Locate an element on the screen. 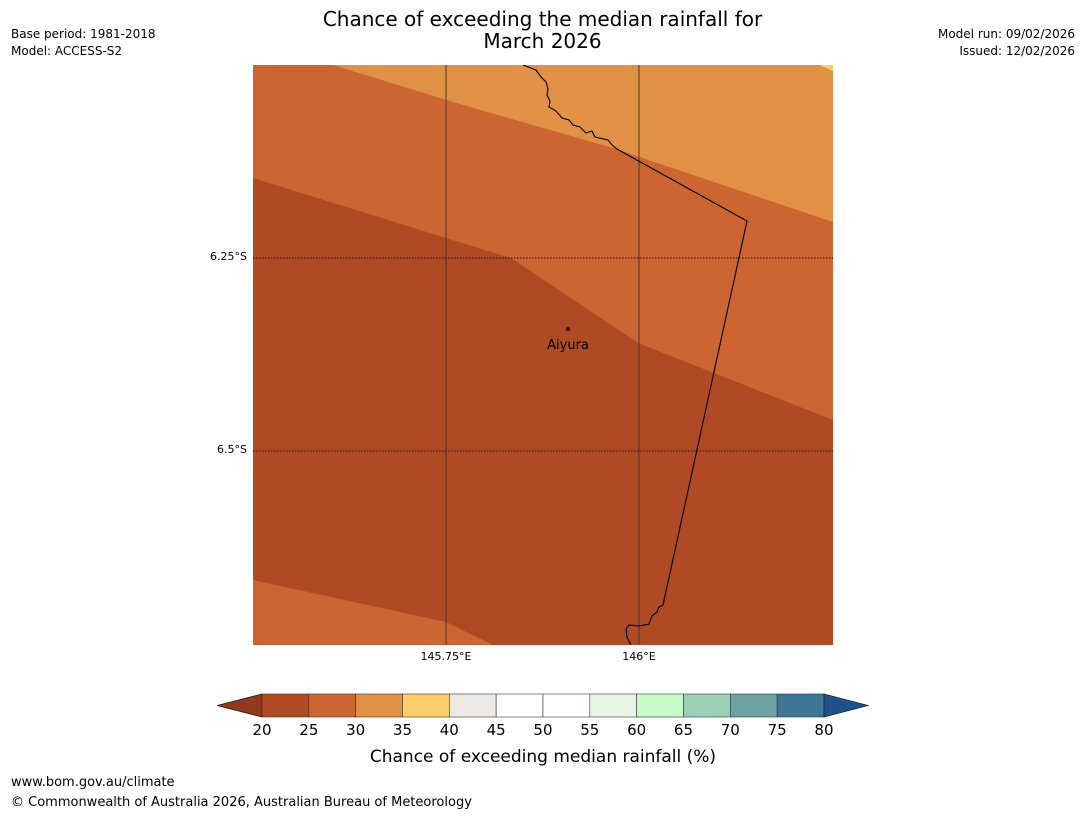 Image resolution: width=1085 pixels, height=816 pixels. legend-tick-50: 50 is located at coordinates (542, 730).